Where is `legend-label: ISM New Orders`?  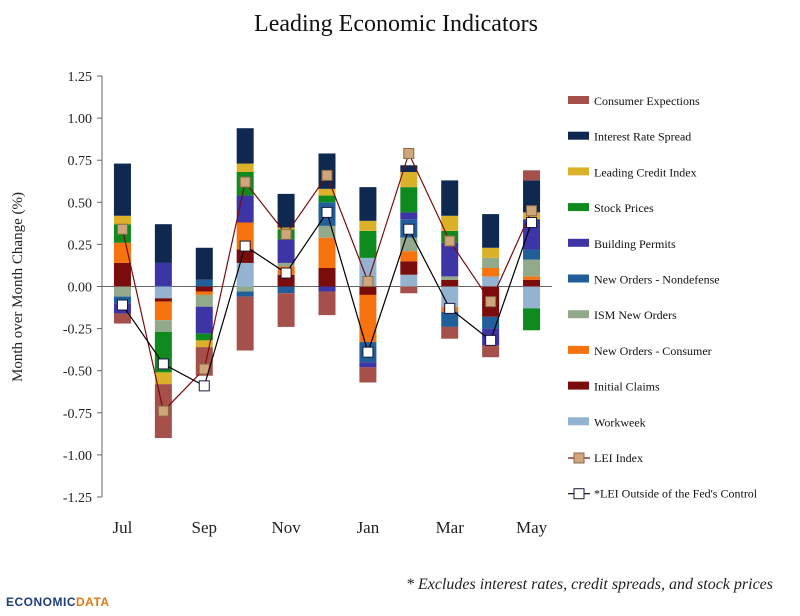
legend-label: ISM New Orders is located at coordinates (635, 315).